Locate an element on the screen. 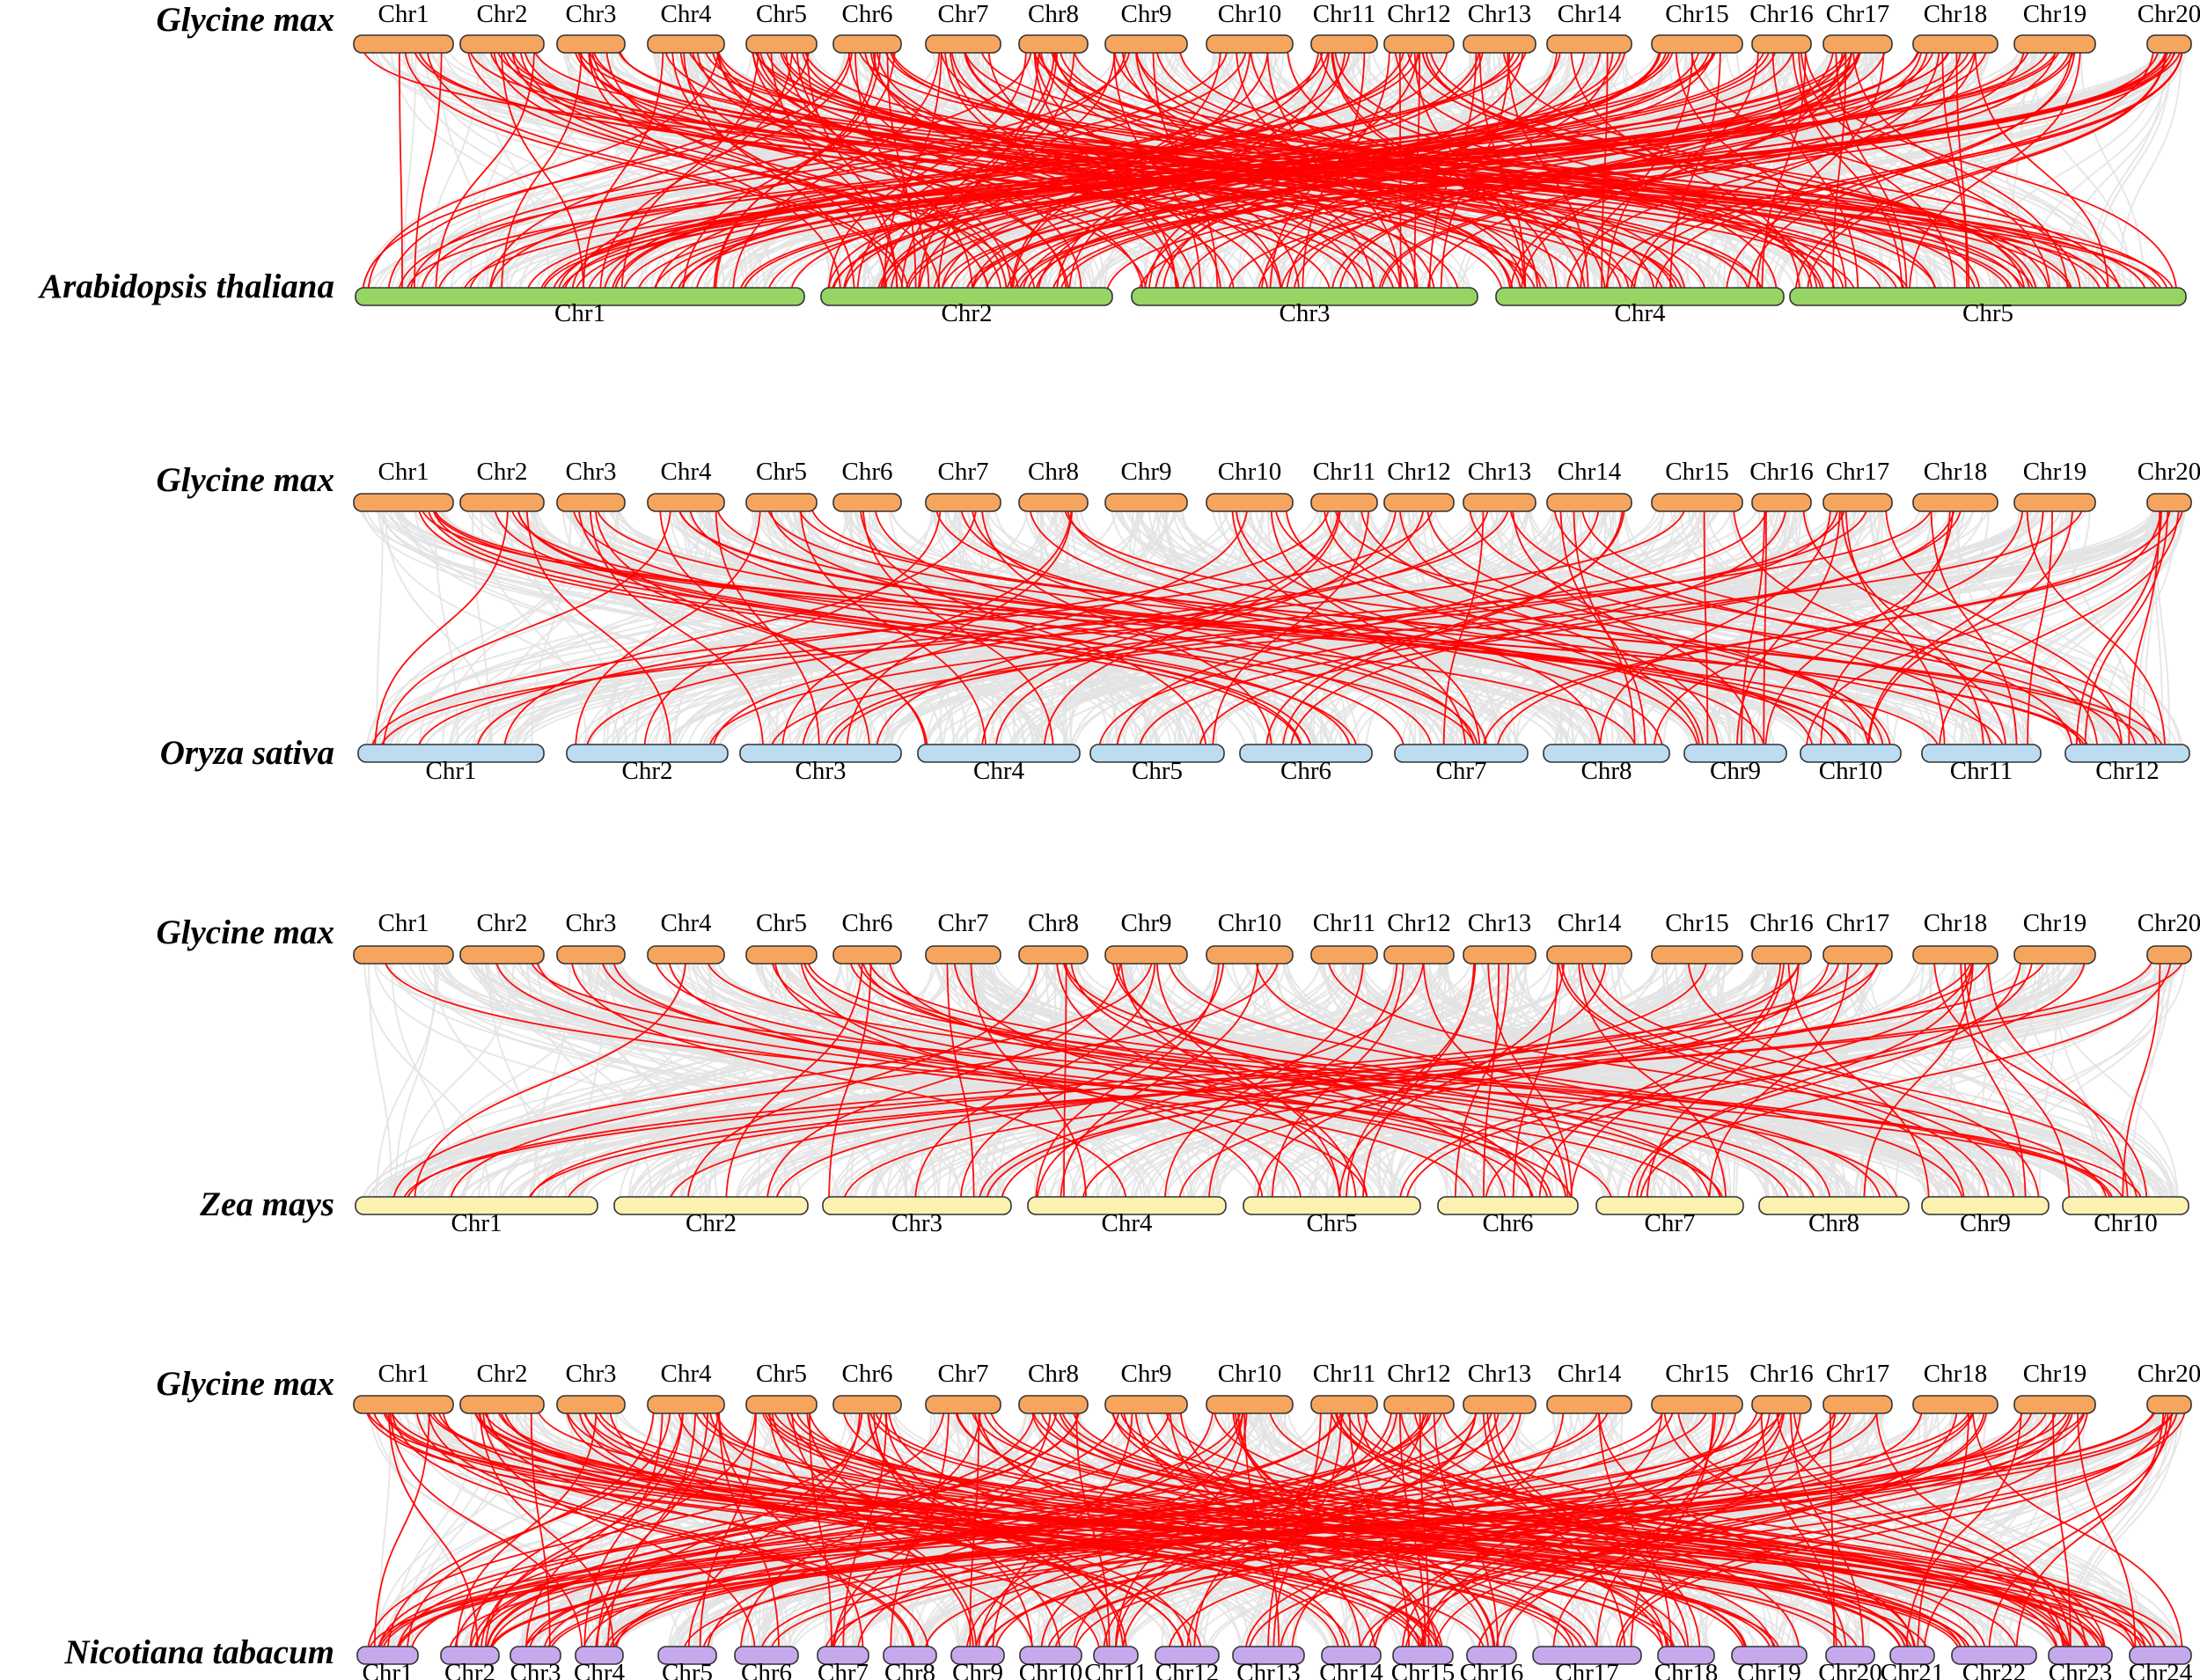 The image size is (2200, 1680). bottom-species-name: Zea mays is located at coordinates (267, 1204).